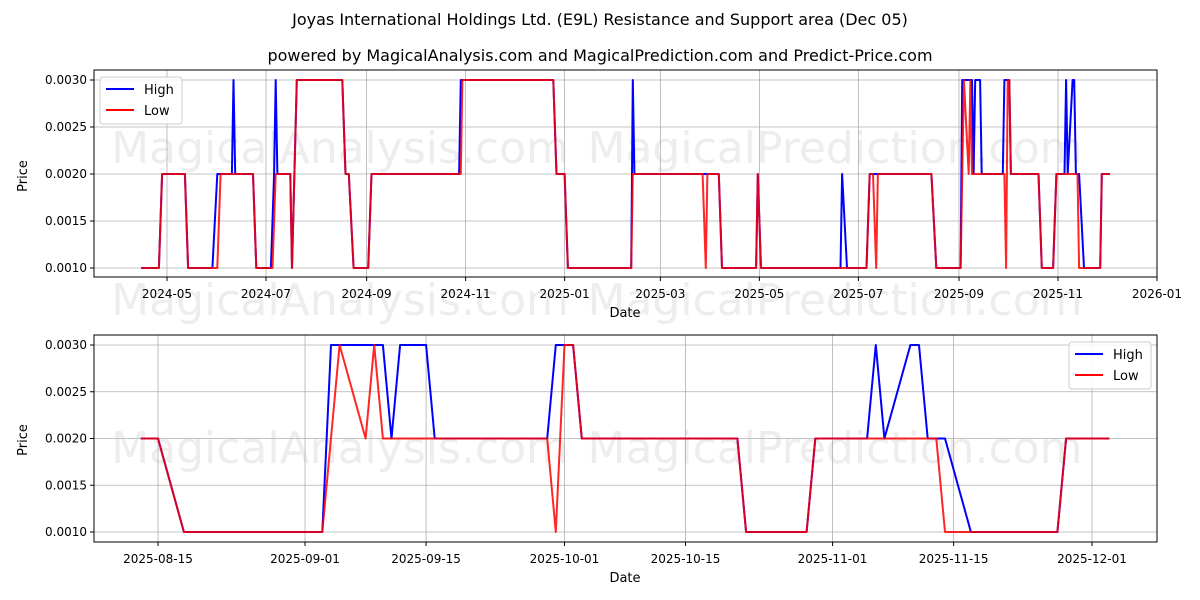 The image size is (1200, 600). Describe the element at coordinates (1092, 559) in the screenshot. I see `x-tick-label: 2025-12-01` at that location.